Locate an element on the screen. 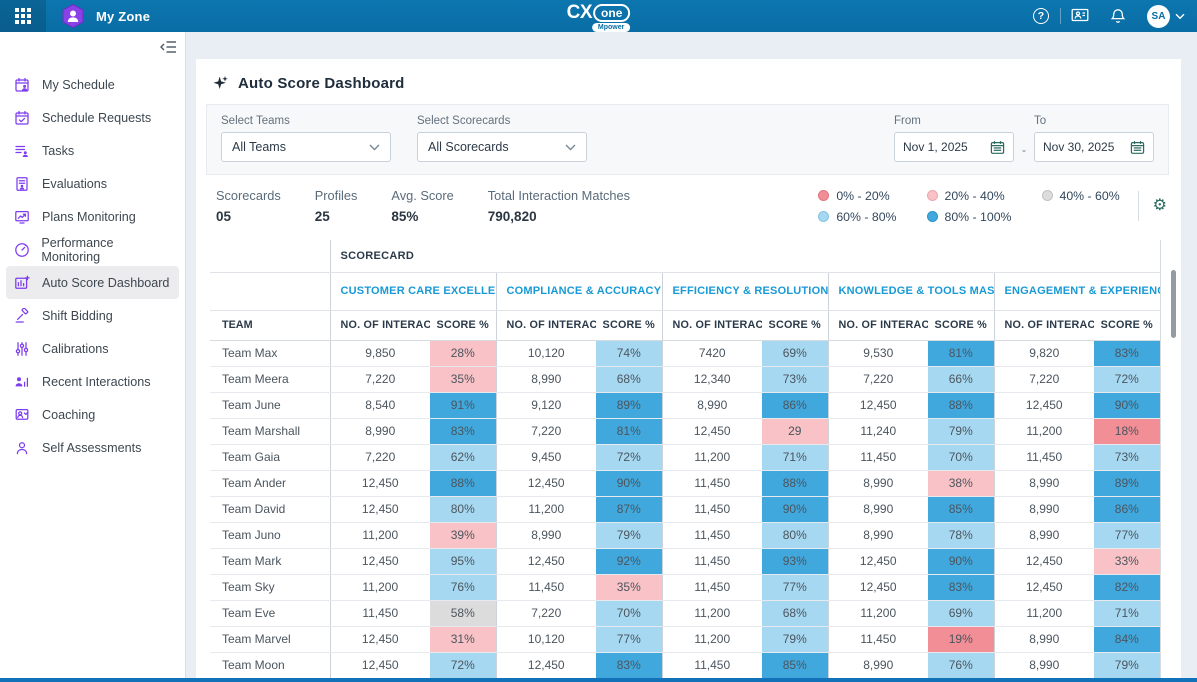  waffle-grid-icon is located at coordinates (23, 16).